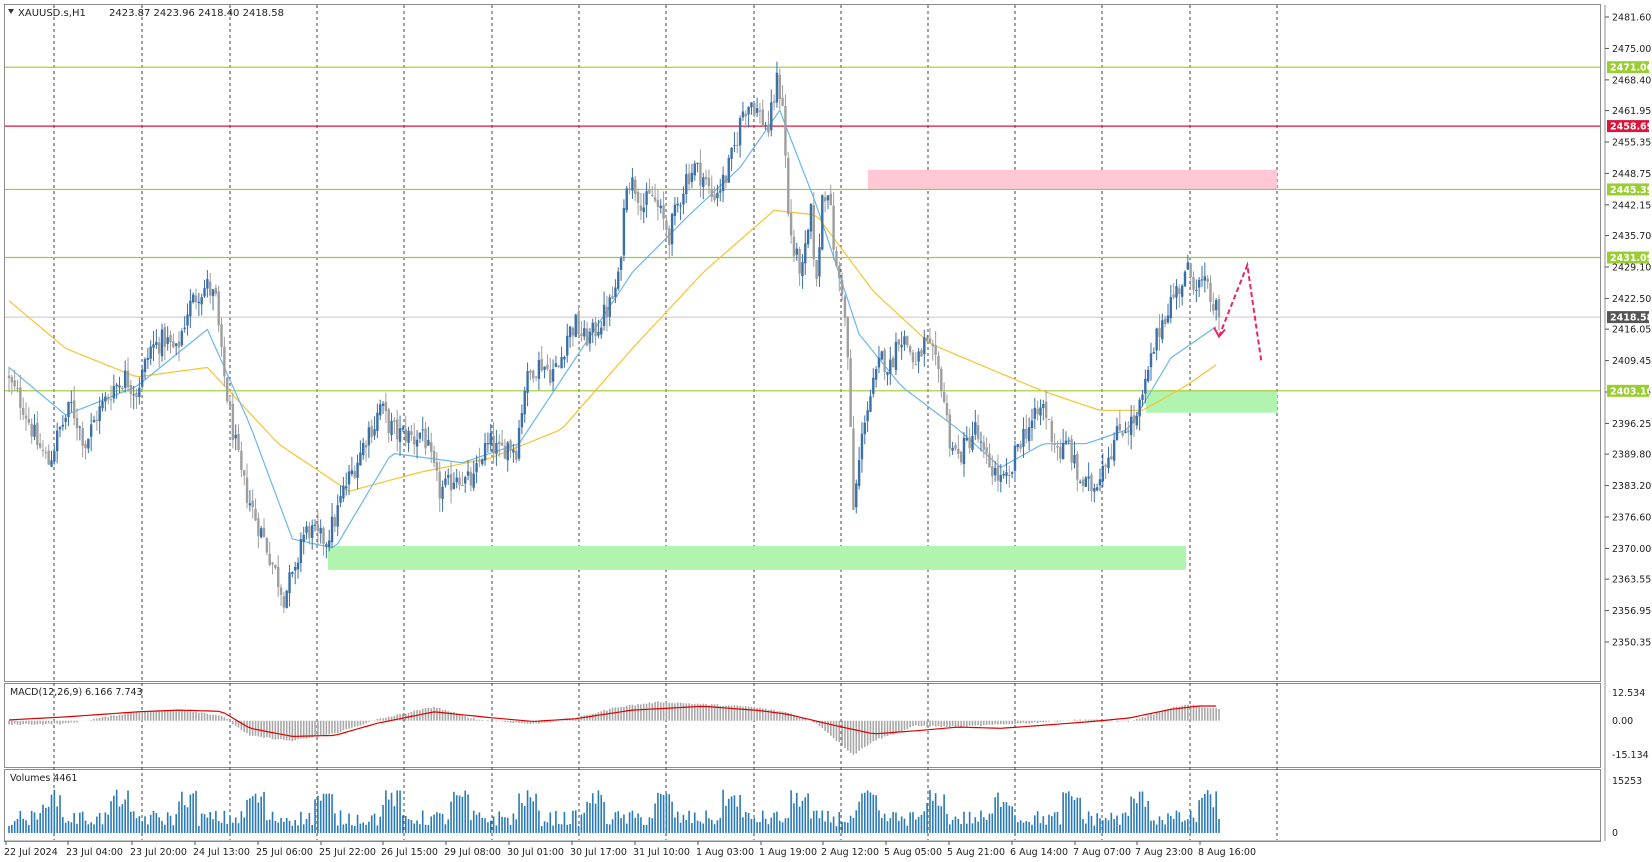  What do you see at coordinates (1630, 755) in the screenshot?
I see `macd-tick-label: -15.134` at bounding box center [1630, 755].